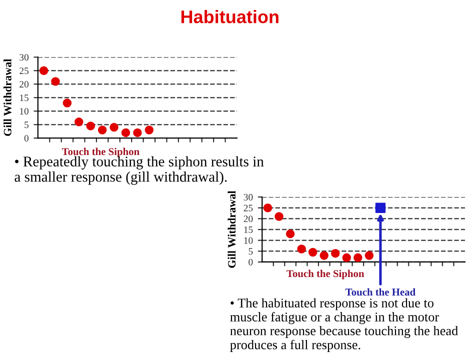  Describe the element at coordinates (344, 325) in the screenshot. I see `text: • The habituated response is not due to muscle fatigue or a change in the motor neuron response because touching the head produces a full response.` at that location.